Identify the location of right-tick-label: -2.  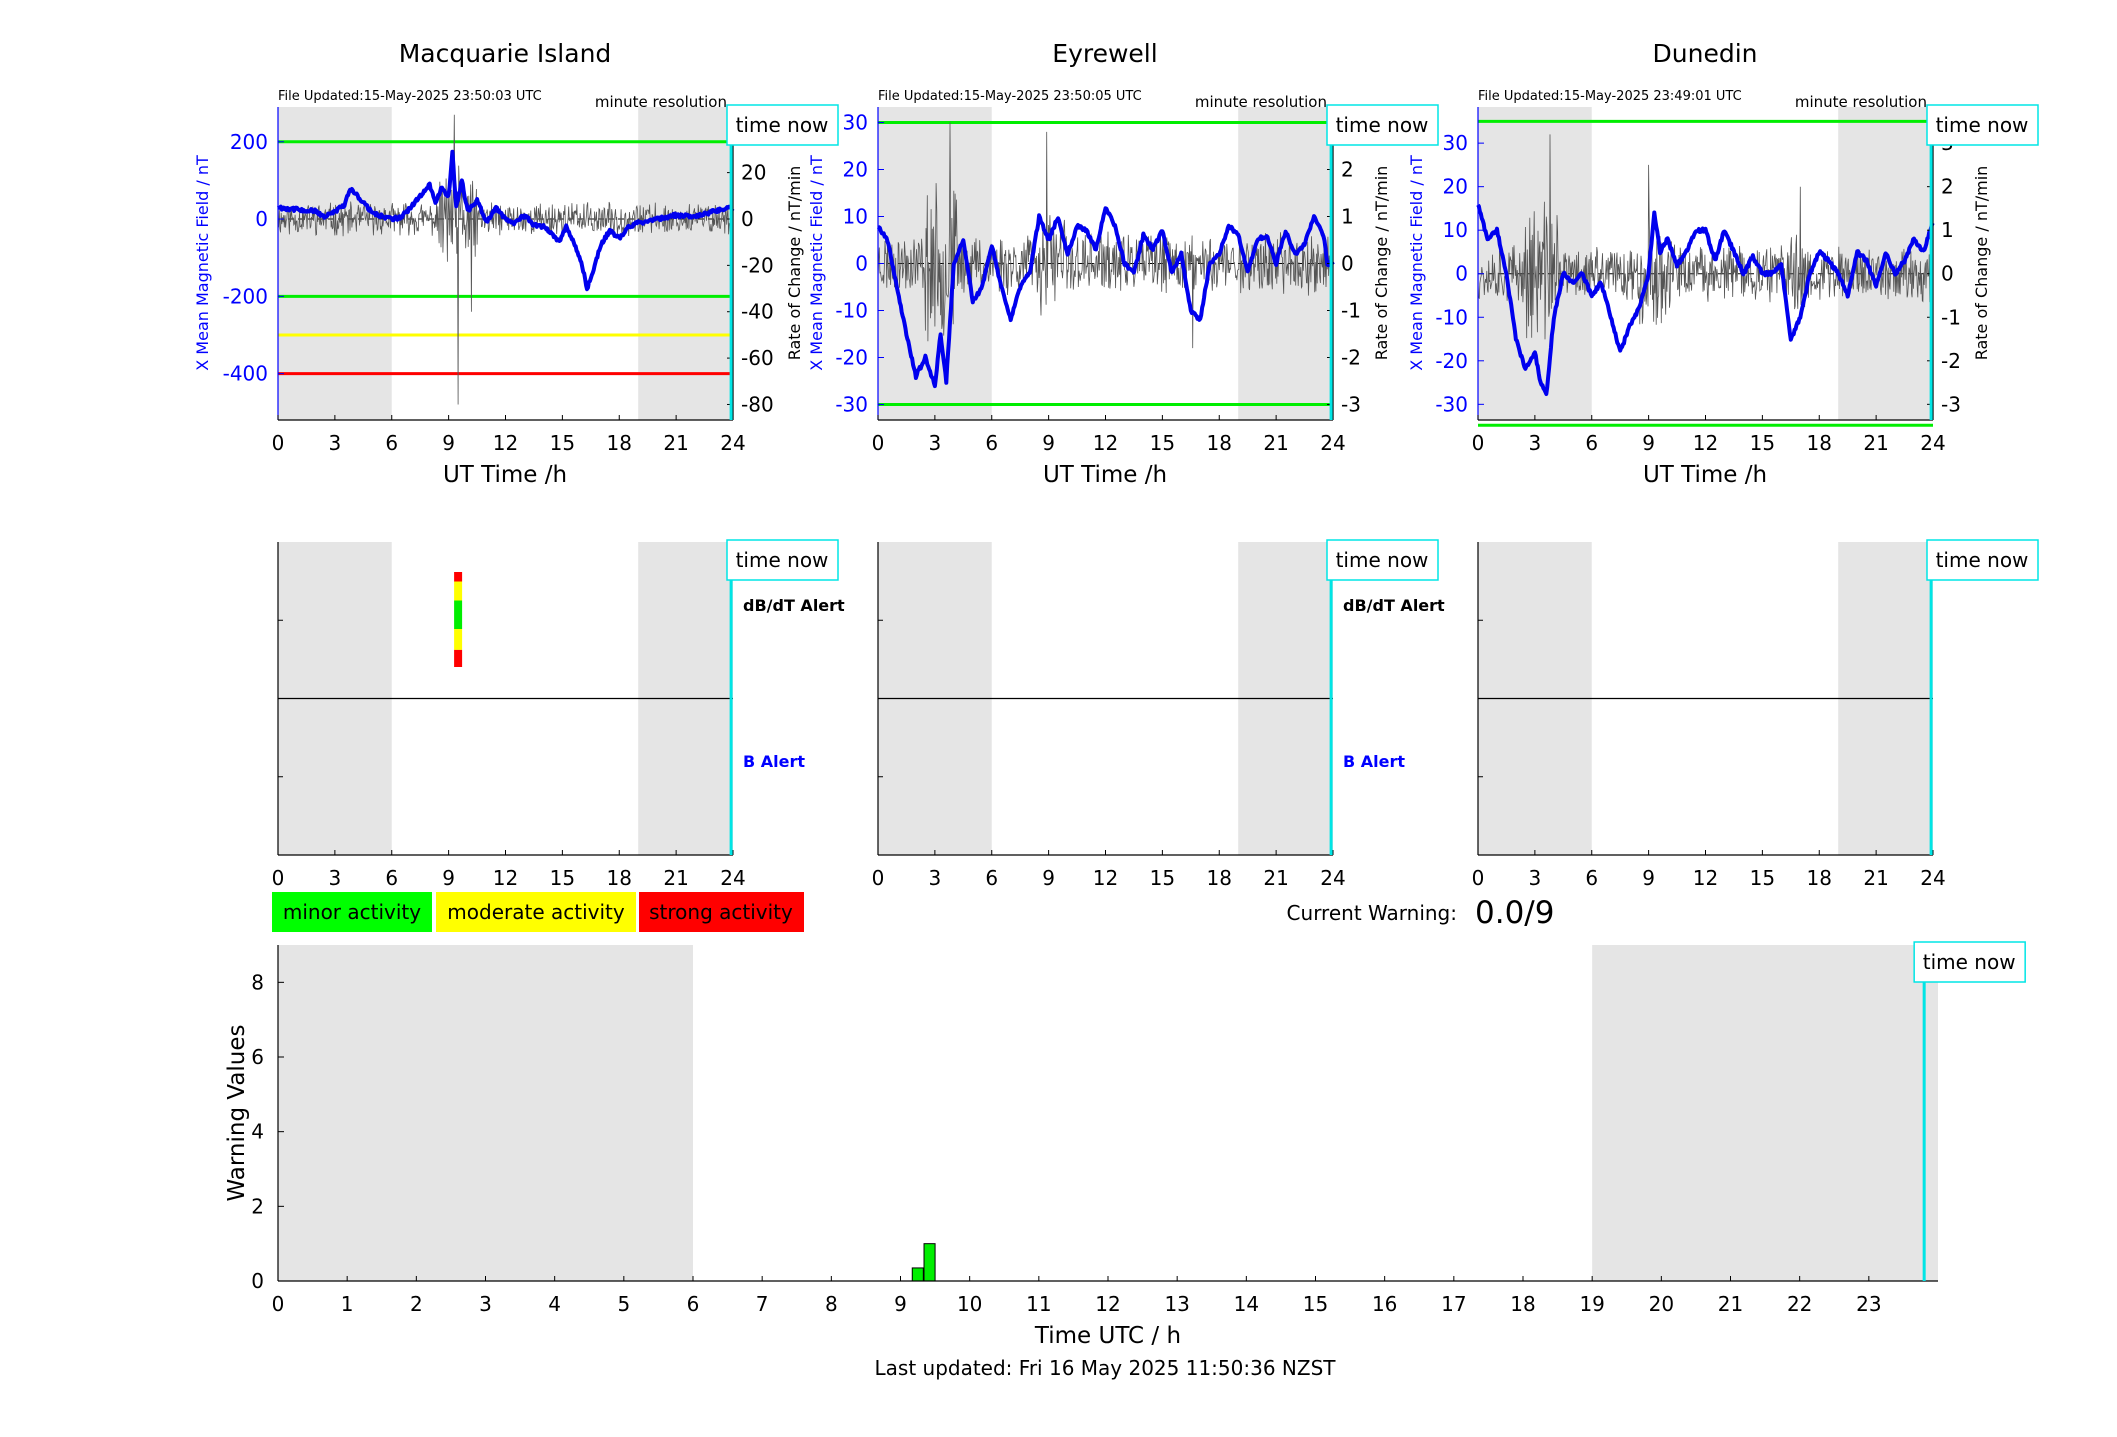
(1351, 357).